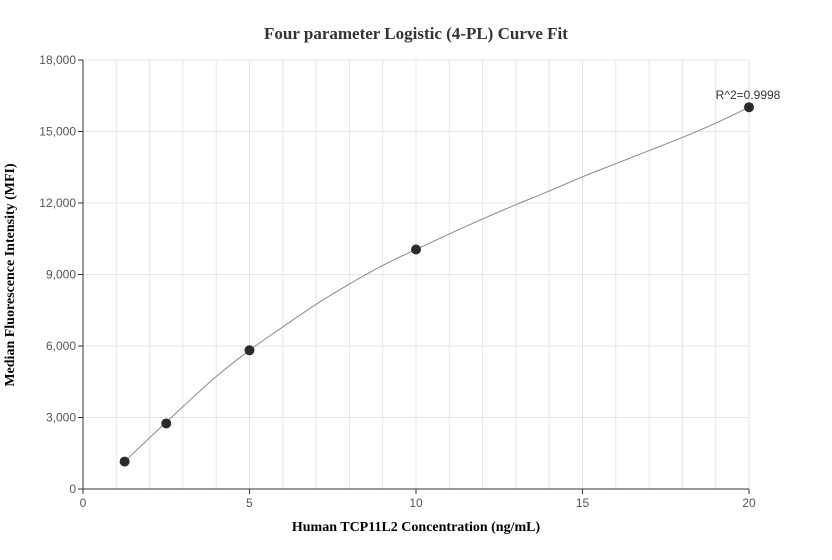 The width and height of the screenshot is (832, 560). I want to click on x-tick-label: 5, so click(249, 503).